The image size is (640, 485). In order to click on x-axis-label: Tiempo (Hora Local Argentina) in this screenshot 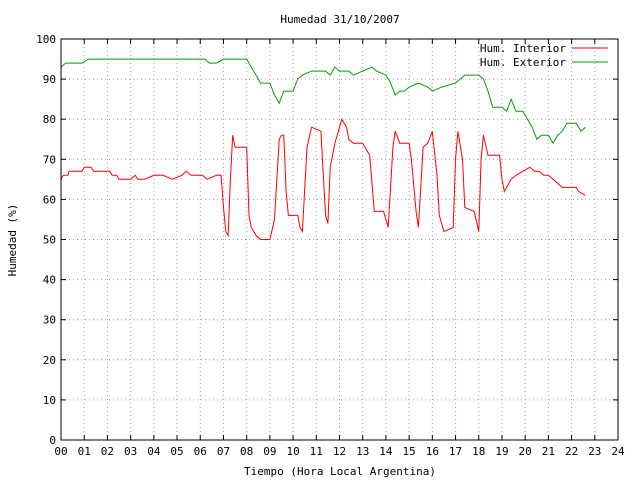, I will do `click(340, 471)`.